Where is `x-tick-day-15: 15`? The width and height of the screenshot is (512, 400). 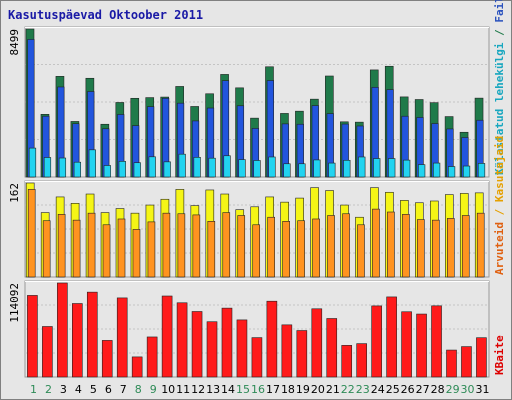 x-tick-day-15: 15 is located at coordinates (243, 389).